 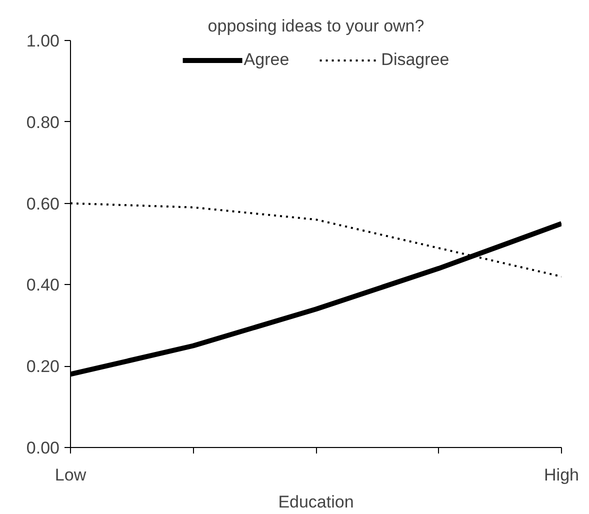 What do you see at coordinates (415, 60) in the screenshot?
I see `legend-label: Disagree` at bounding box center [415, 60].